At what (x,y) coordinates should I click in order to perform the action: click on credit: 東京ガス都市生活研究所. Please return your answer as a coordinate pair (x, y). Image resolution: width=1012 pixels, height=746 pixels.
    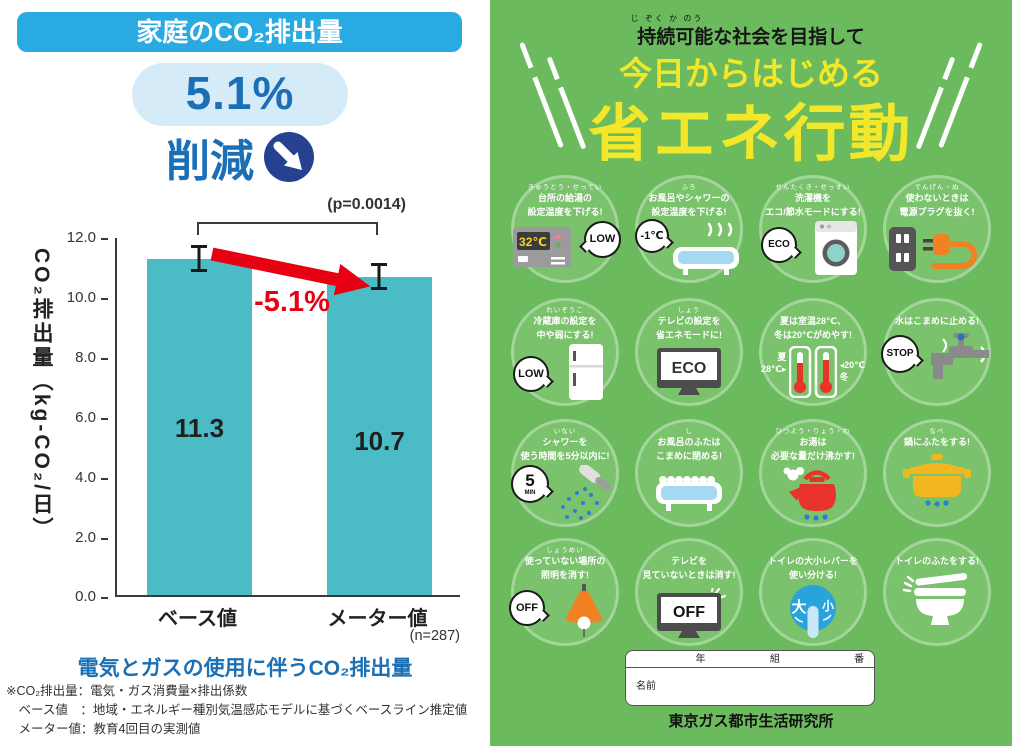
    Looking at the image, I should click on (751, 721).